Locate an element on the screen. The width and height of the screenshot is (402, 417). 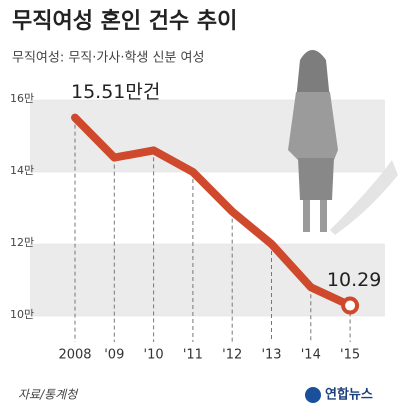
source: 자료/통계청 is located at coordinates (48, 395).